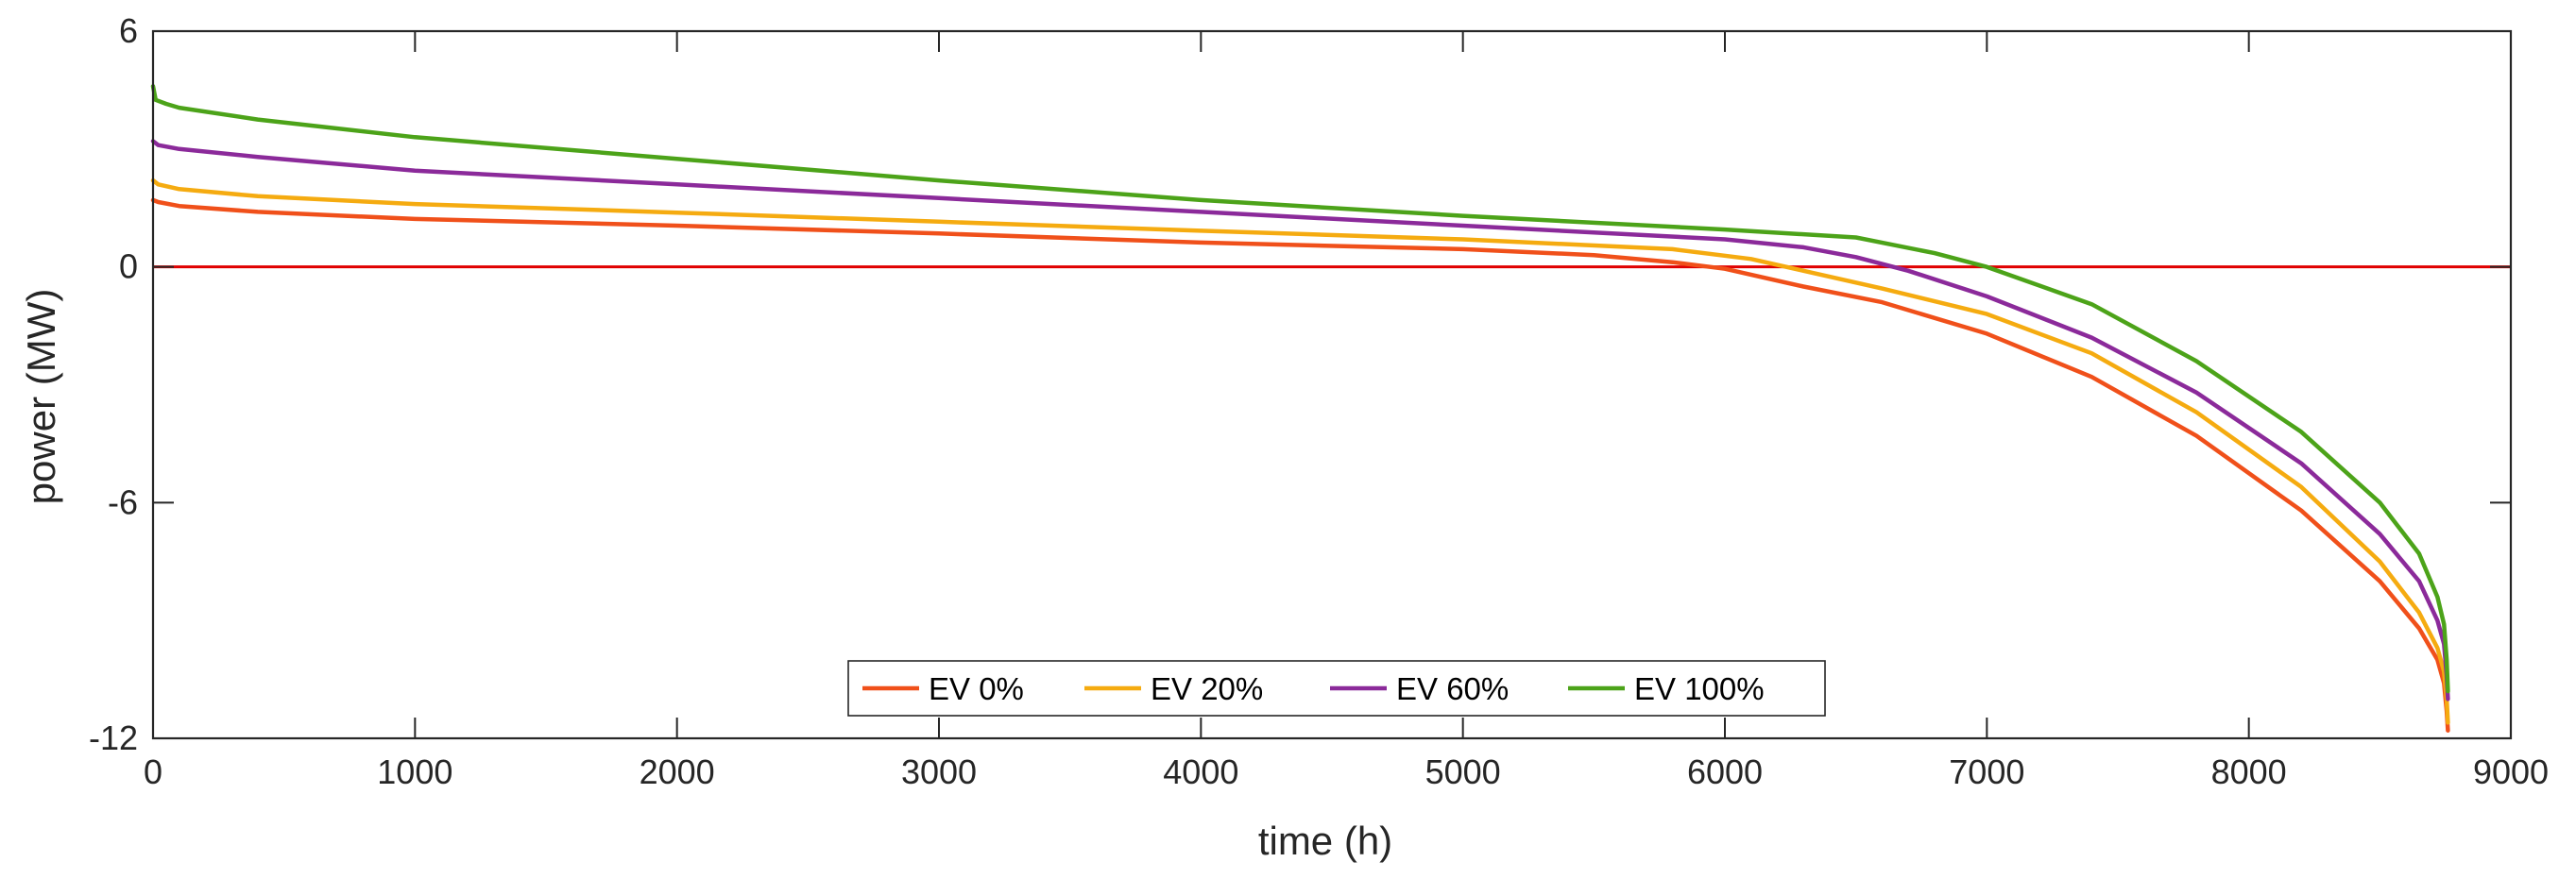  What do you see at coordinates (2511, 771) in the screenshot?
I see `x-tick-label: 9000` at bounding box center [2511, 771].